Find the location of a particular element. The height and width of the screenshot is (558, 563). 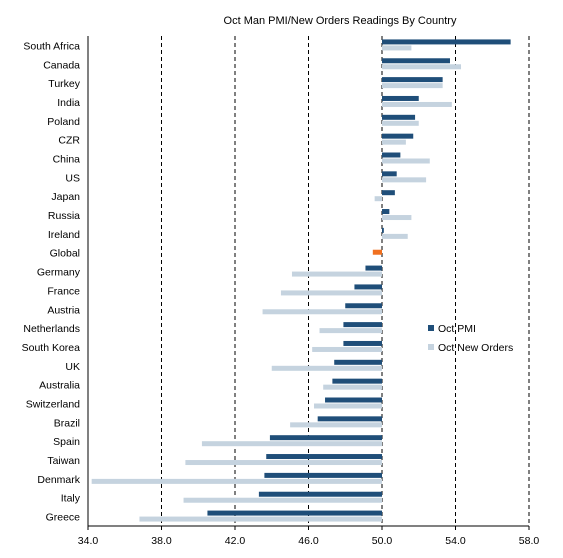

bar-oct-new-orders-japan is located at coordinates (378, 199).